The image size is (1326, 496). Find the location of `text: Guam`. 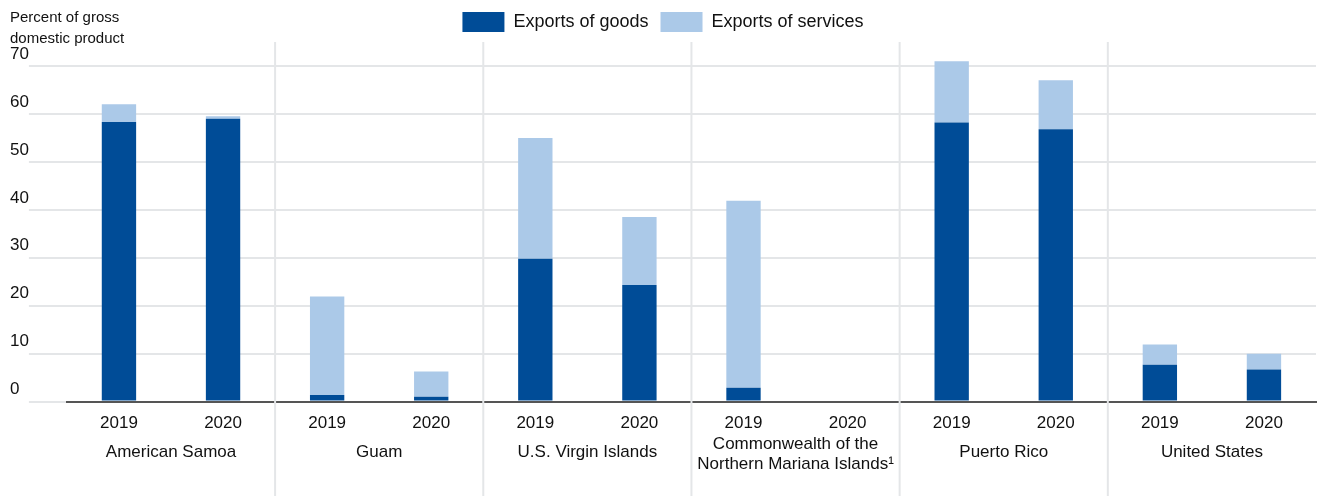

text: Guam is located at coordinates (379, 451).